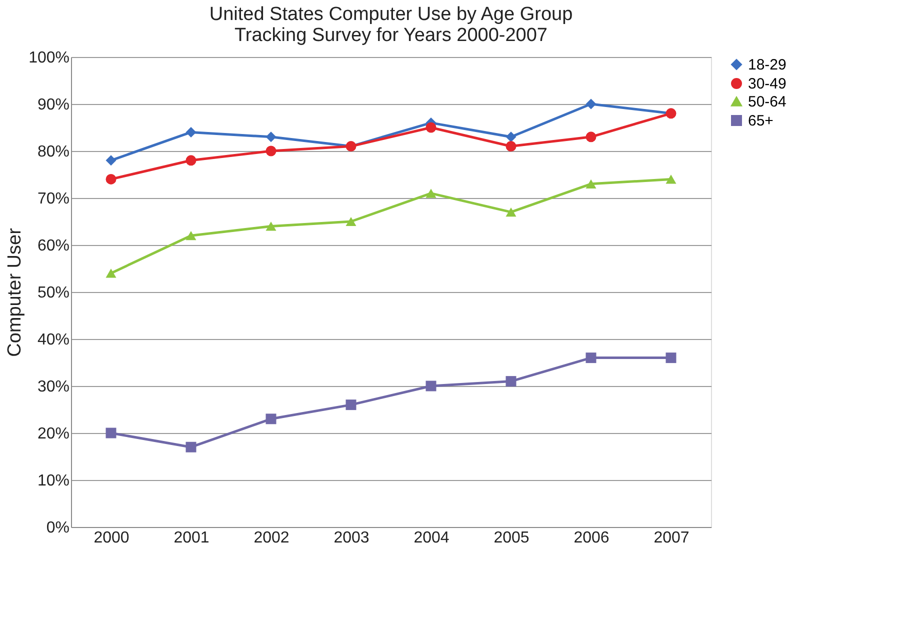 The height and width of the screenshot is (630, 917). Describe the element at coordinates (53, 199) in the screenshot. I see `y-tick-label: 70%` at that location.